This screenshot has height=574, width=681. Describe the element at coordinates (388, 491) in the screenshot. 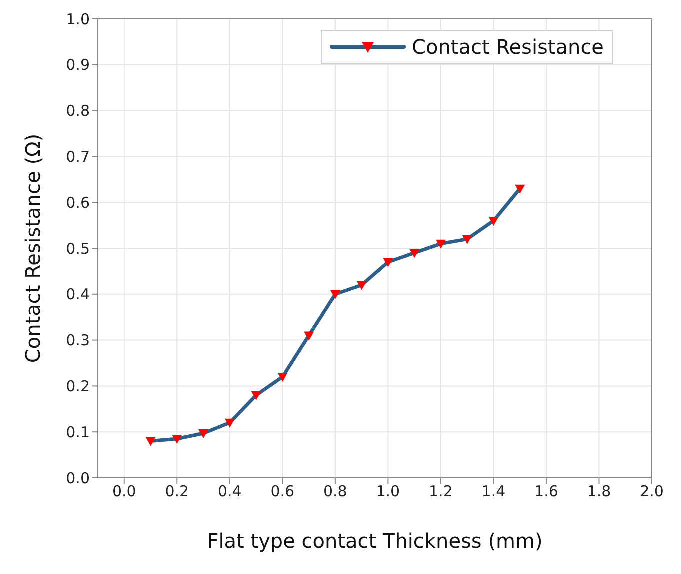

I see `x-tick-label: 1.0` at that location.